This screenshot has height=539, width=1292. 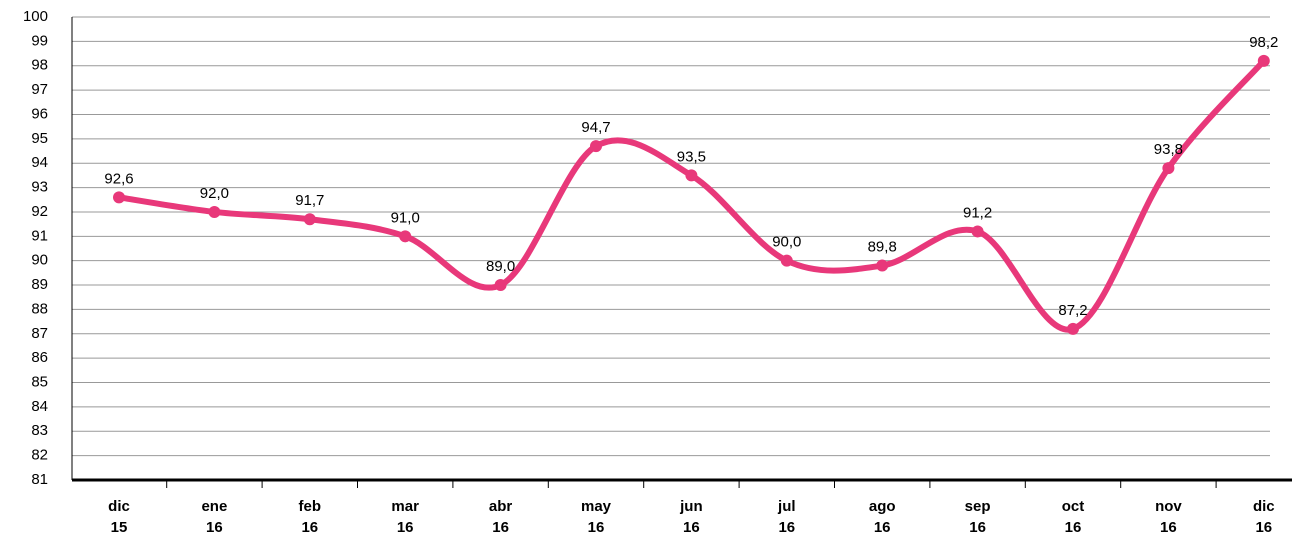 What do you see at coordinates (500, 266) in the screenshot?
I see `data-label: 89,0` at bounding box center [500, 266].